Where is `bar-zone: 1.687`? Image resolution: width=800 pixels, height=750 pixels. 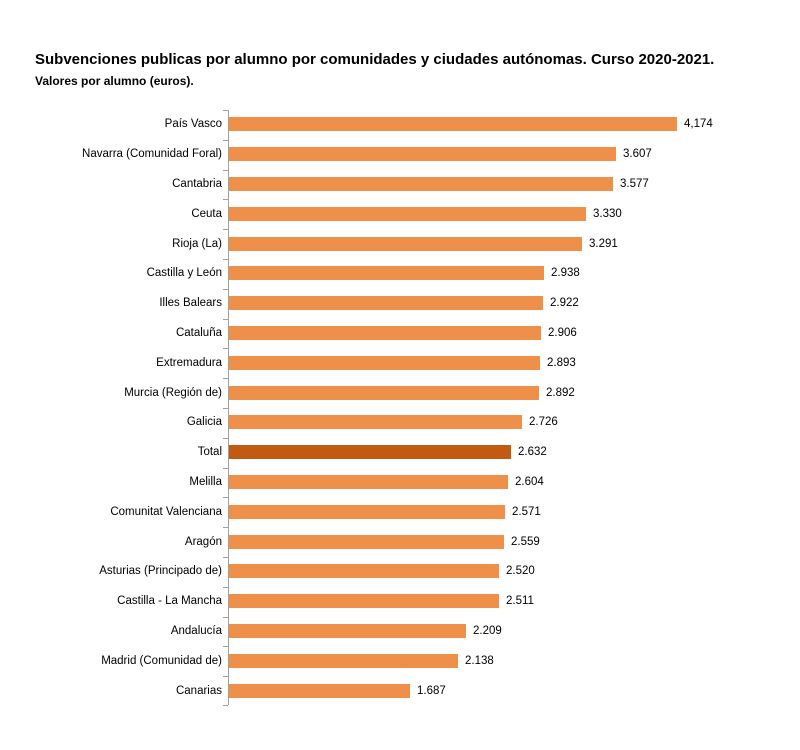
bar-zone: 1.687 is located at coordinates (514, 690).